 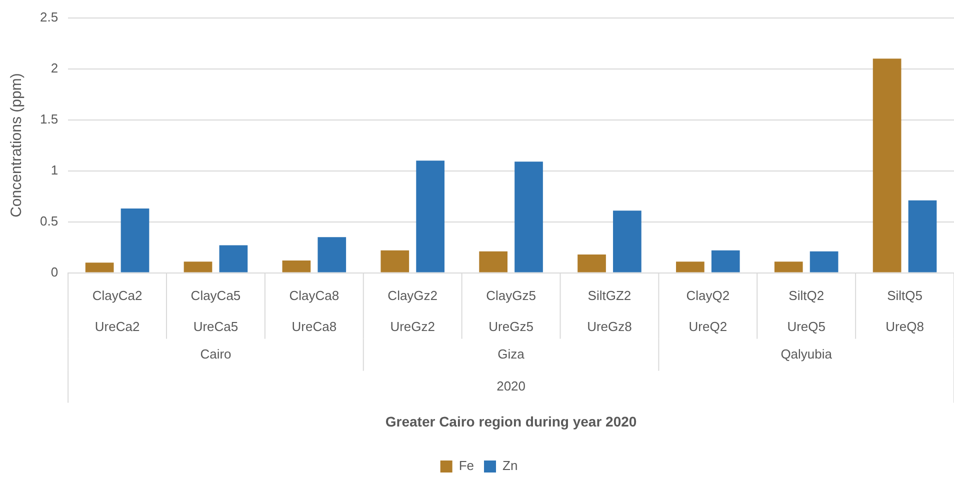 I want to click on category-label: ClayGz5 UreGz5, so click(x=511, y=311).